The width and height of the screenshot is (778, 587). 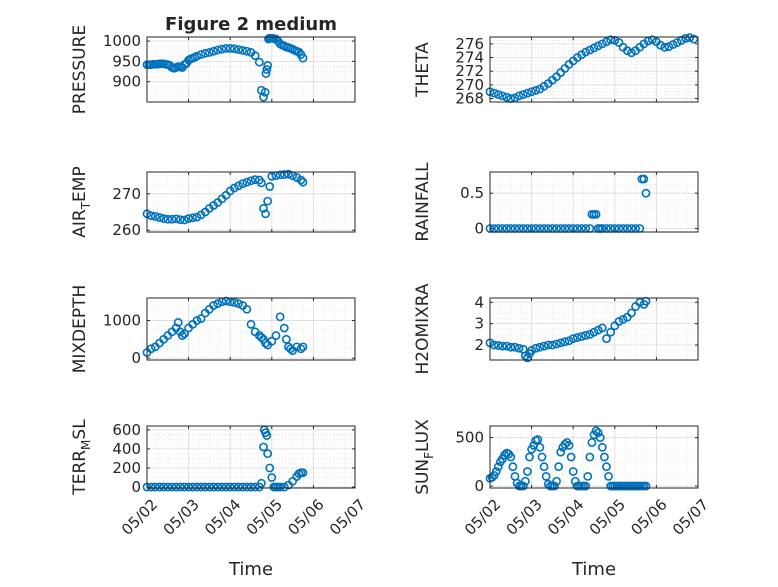 What do you see at coordinates (136, 358) in the screenshot?
I see `y-tick-label: 0` at bounding box center [136, 358].